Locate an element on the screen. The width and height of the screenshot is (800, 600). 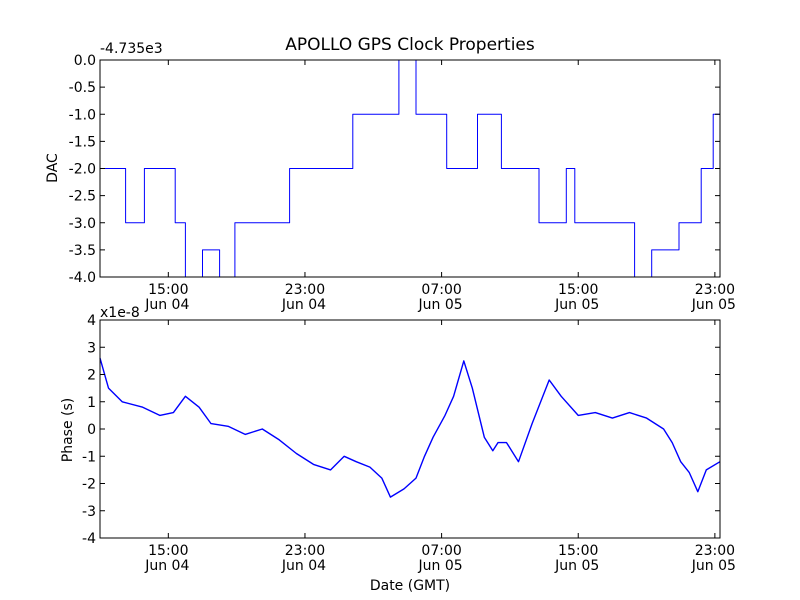
dac-ytick-label: -2.5 is located at coordinates (82, 197).